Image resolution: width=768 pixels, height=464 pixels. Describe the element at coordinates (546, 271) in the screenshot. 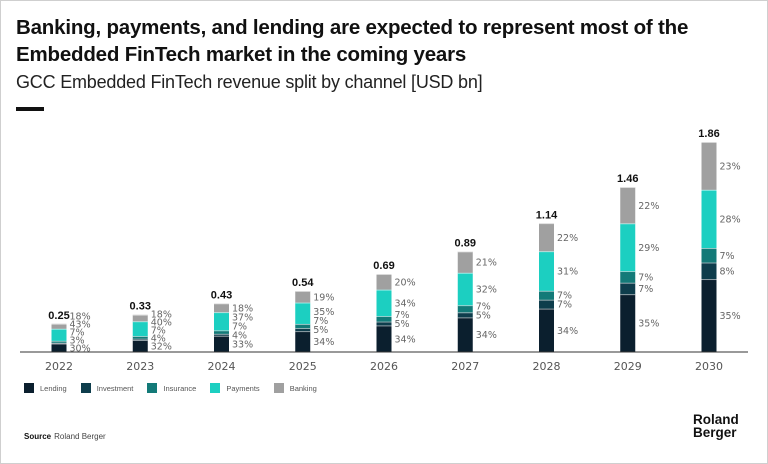

I see `bar-segment-payments-2028` at that location.